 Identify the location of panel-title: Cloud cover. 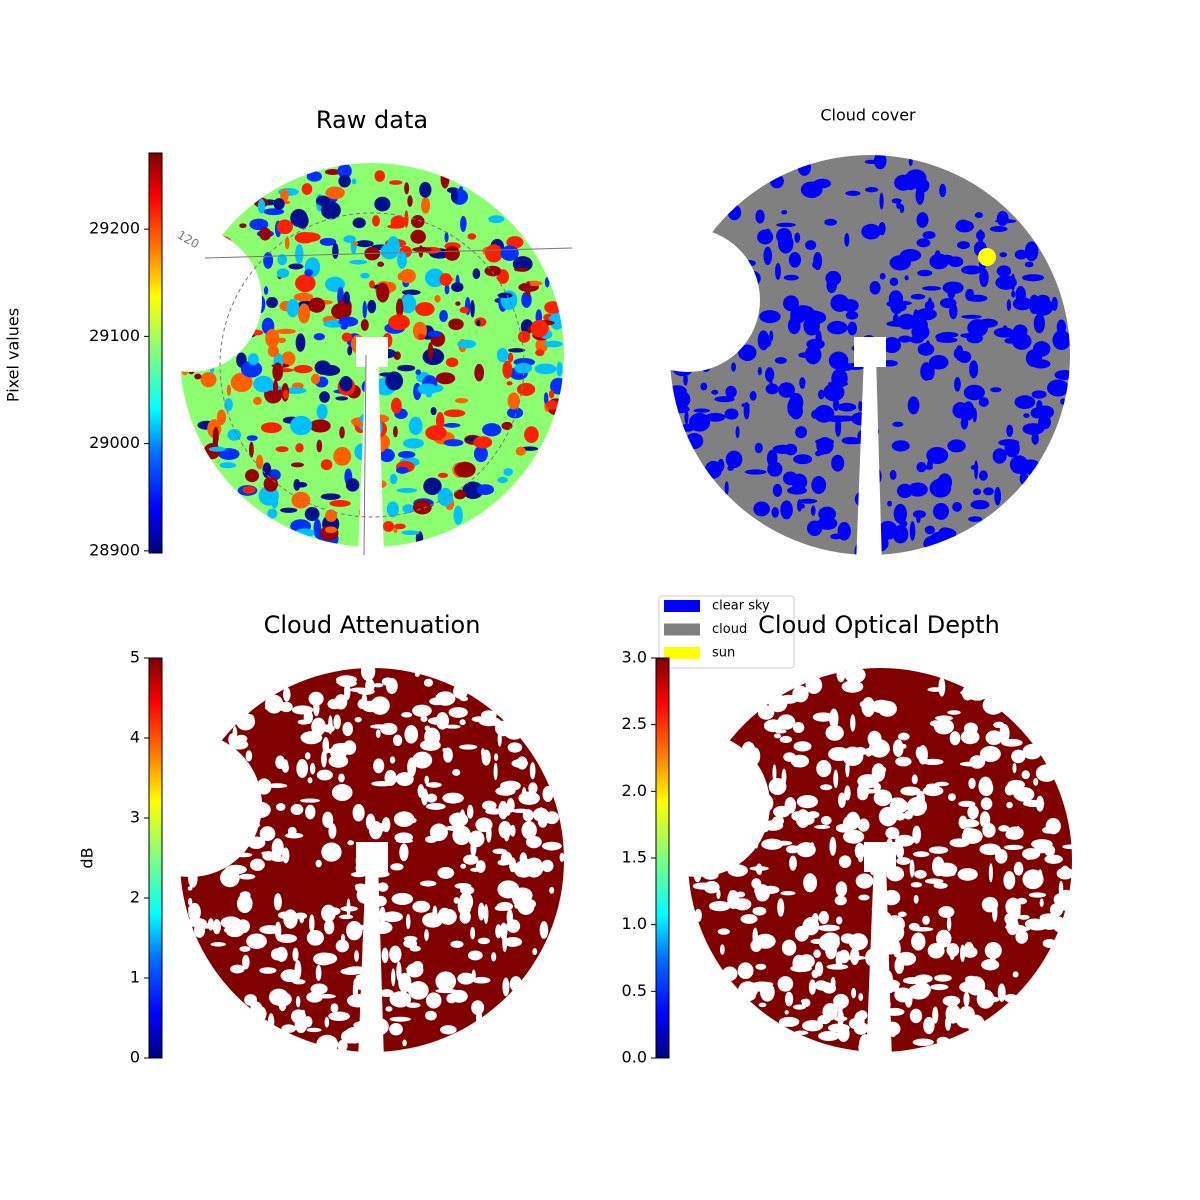
(868, 115).